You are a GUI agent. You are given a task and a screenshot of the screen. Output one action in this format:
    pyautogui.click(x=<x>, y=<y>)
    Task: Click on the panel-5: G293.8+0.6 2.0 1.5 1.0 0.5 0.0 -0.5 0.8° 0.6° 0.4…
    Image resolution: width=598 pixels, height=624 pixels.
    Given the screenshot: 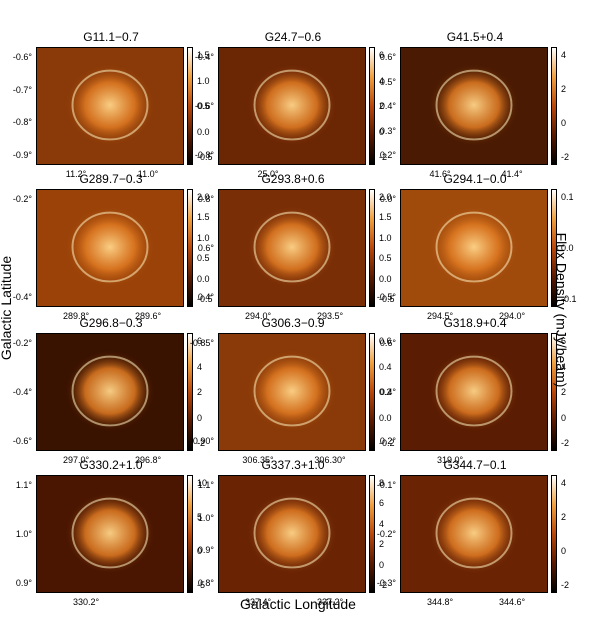 What is the action you would take?
    pyautogui.click(x=289, y=248)
    